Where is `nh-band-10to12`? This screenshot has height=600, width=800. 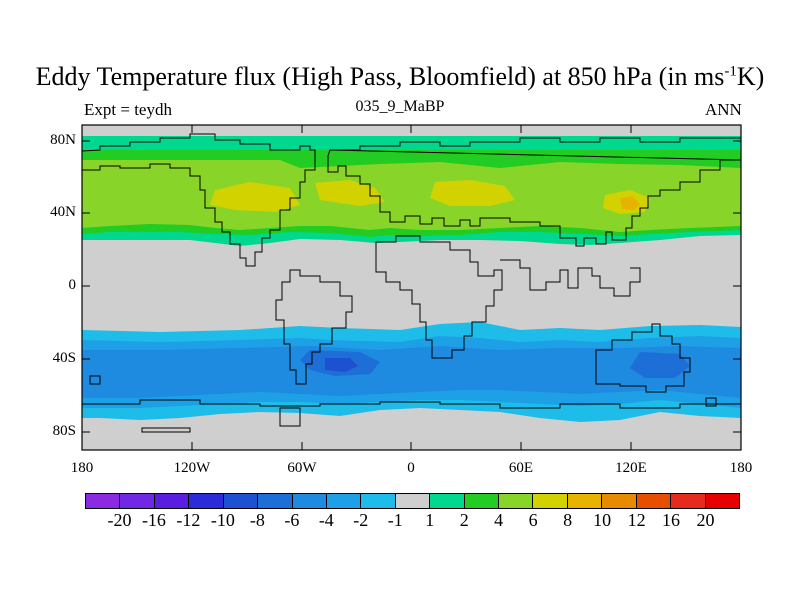
nh-band-10to12 is located at coordinates (630, 203).